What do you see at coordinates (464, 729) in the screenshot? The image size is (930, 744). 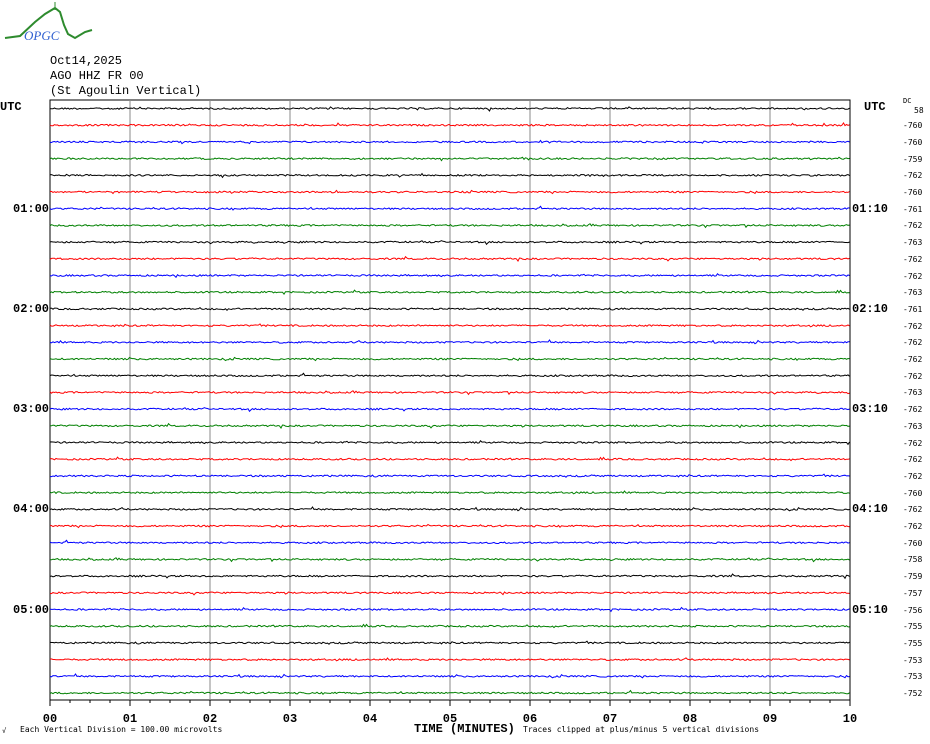 I see `x-axis-label: TIME (MINUTES)` at bounding box center [464, 729].